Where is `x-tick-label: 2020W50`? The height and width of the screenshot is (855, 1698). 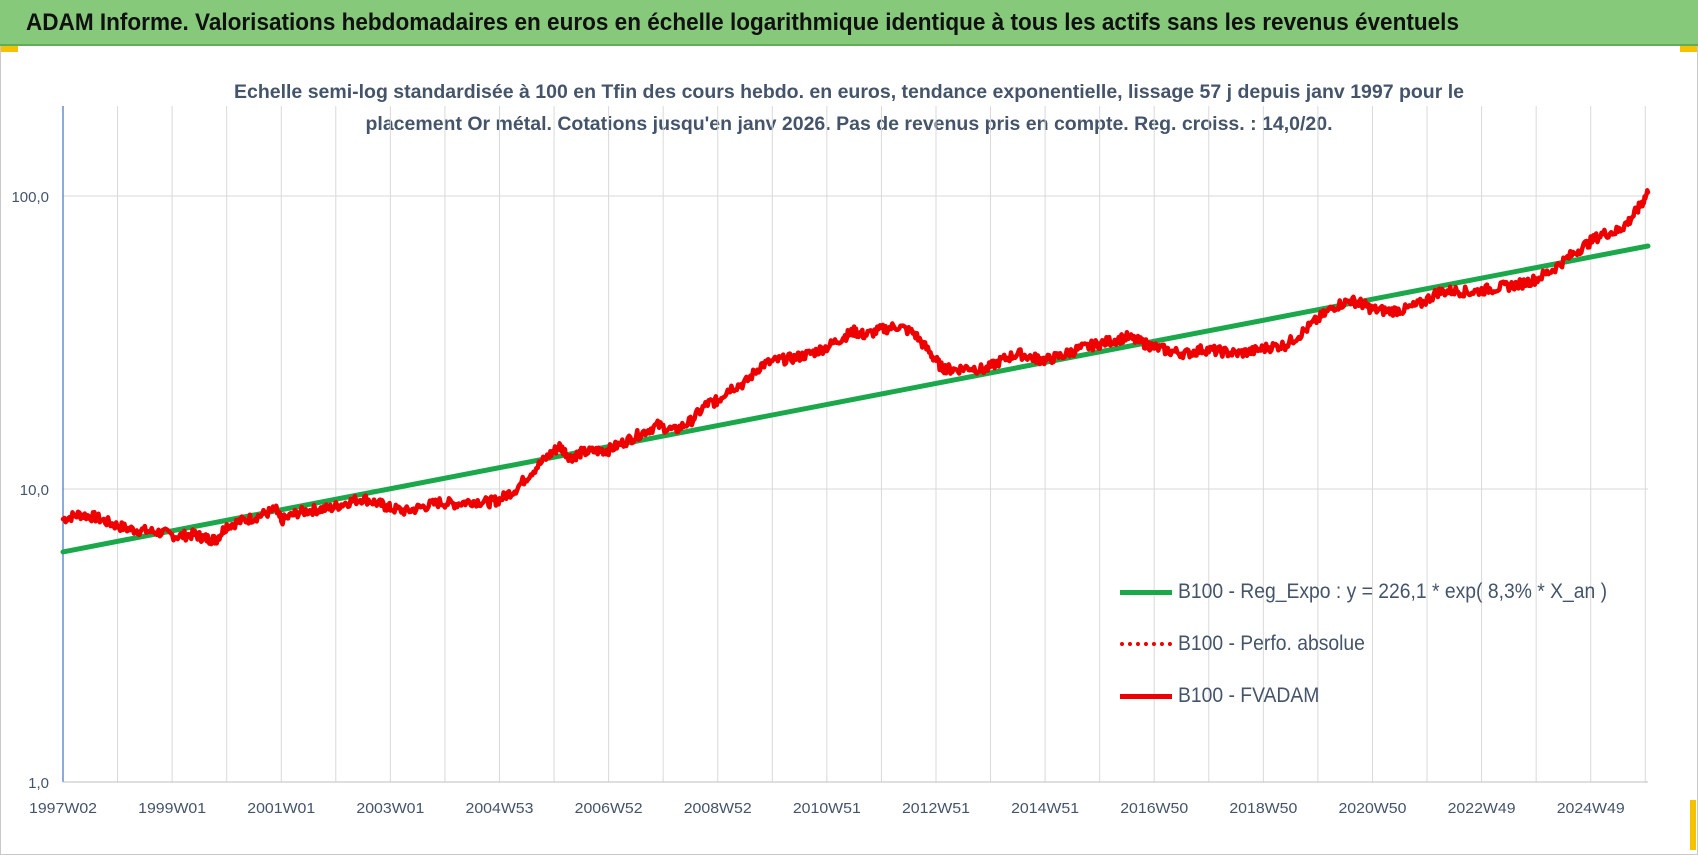
x-tick-label: 2020W50 is located at coordinates (1372, 808).